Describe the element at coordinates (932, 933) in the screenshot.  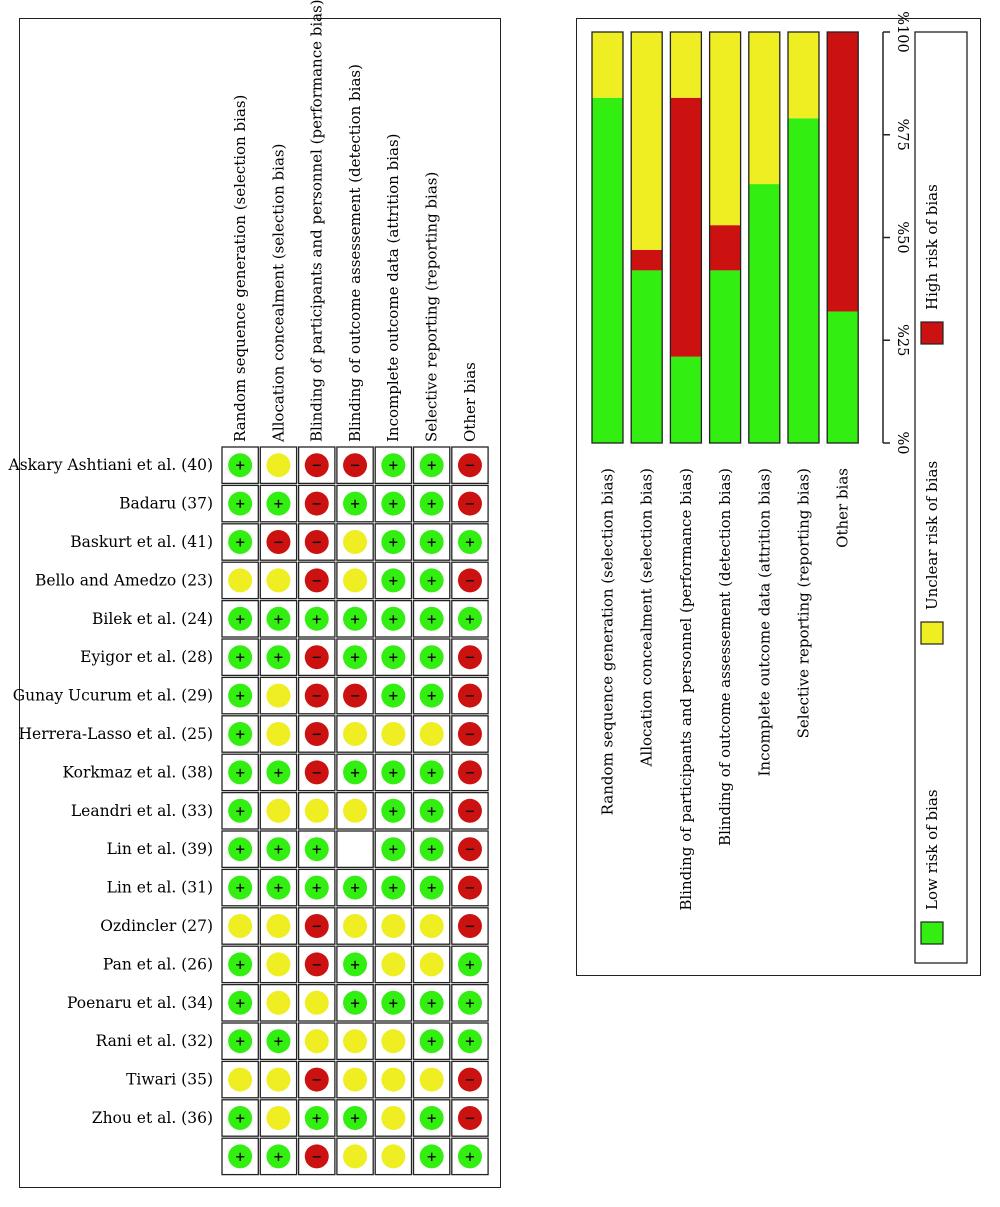
I see `legend-swatch` at that location.